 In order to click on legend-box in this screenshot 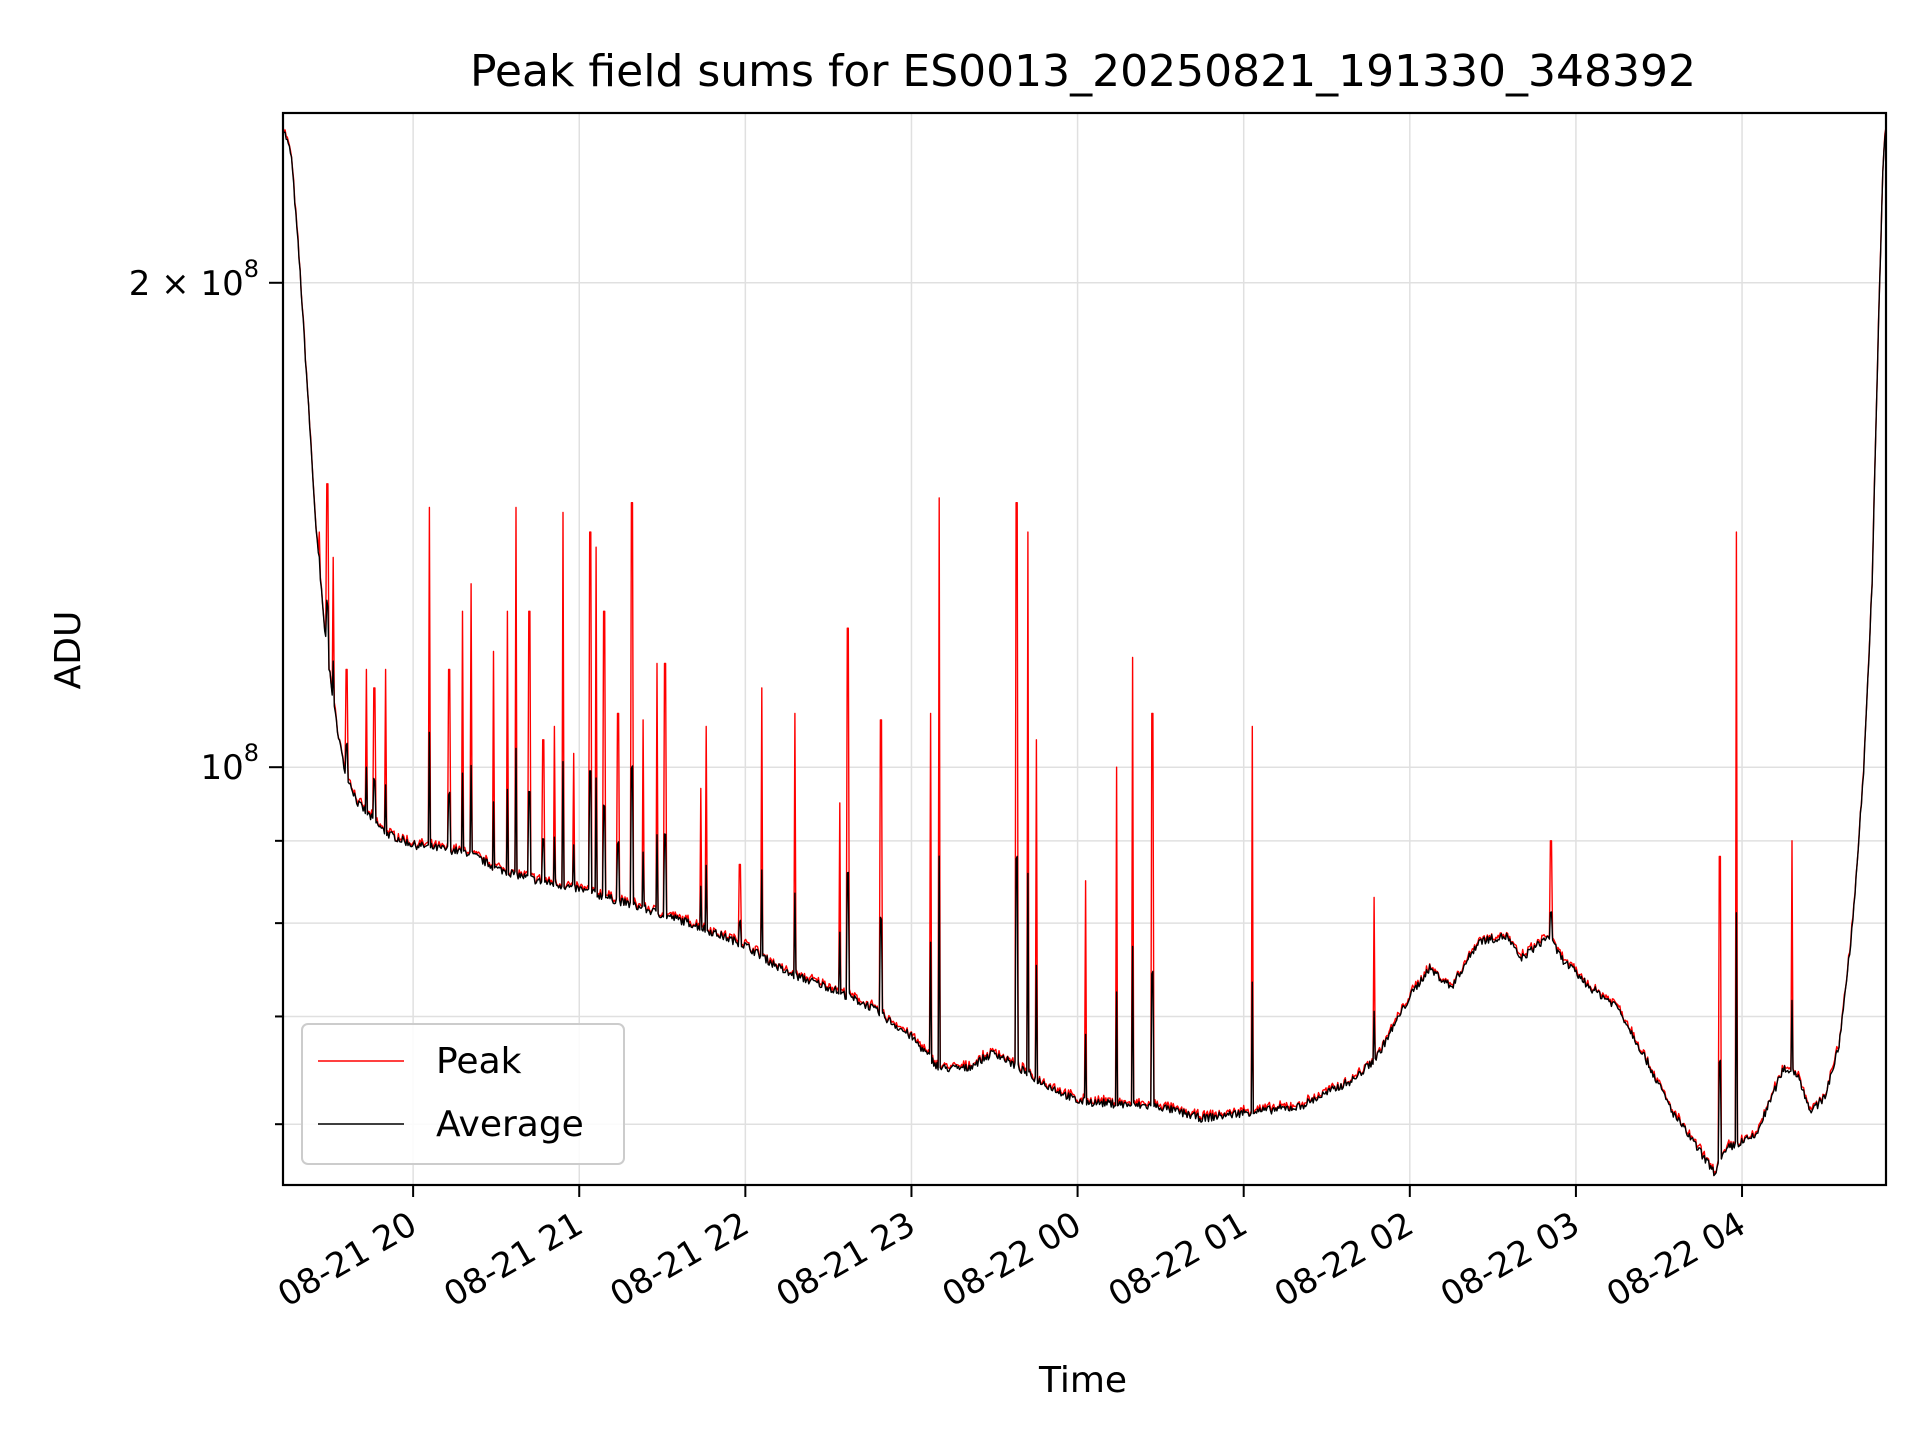, I will do `click(463, 1094)`.